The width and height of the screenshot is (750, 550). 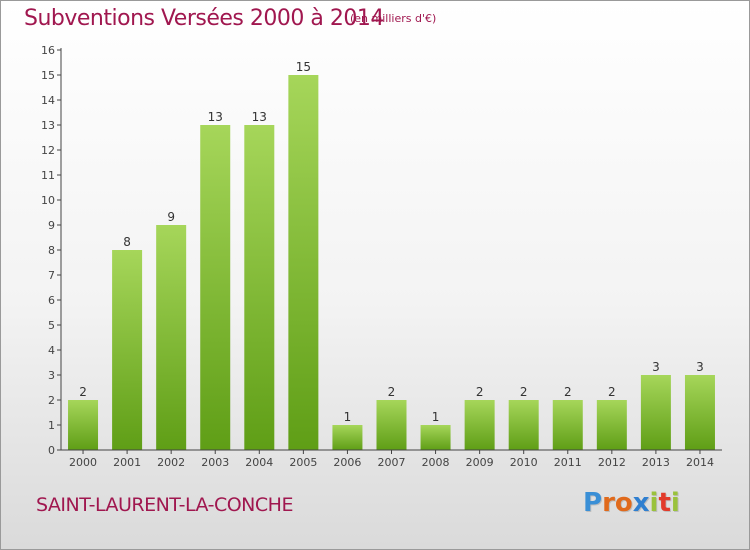 I want to click on y-tick-label: 16, so click(x=48, y=50).